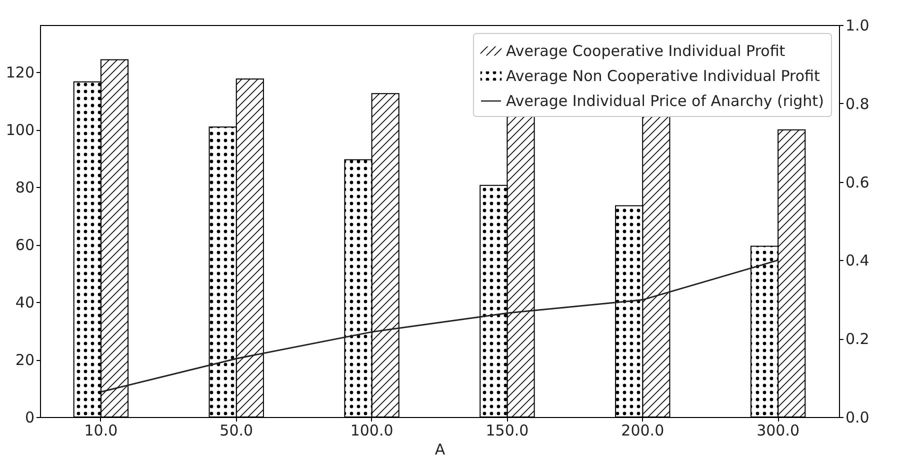 This screenshot has width=897, height=457. I want to click on y2-tick-label: 0.6, so click(858, 182).